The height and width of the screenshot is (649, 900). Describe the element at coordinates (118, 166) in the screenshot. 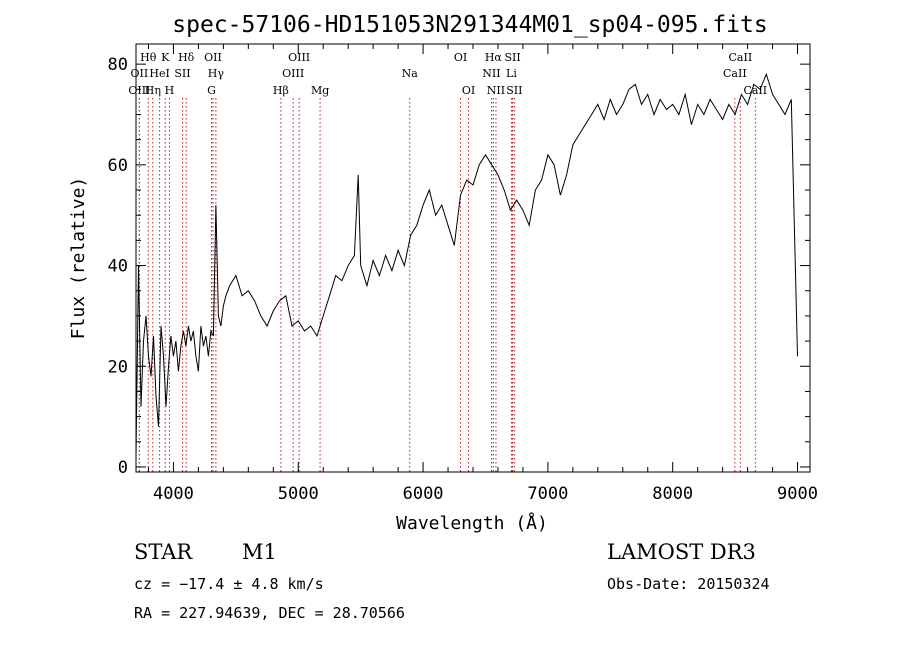

I see `y-tick-label: 60` at that location.